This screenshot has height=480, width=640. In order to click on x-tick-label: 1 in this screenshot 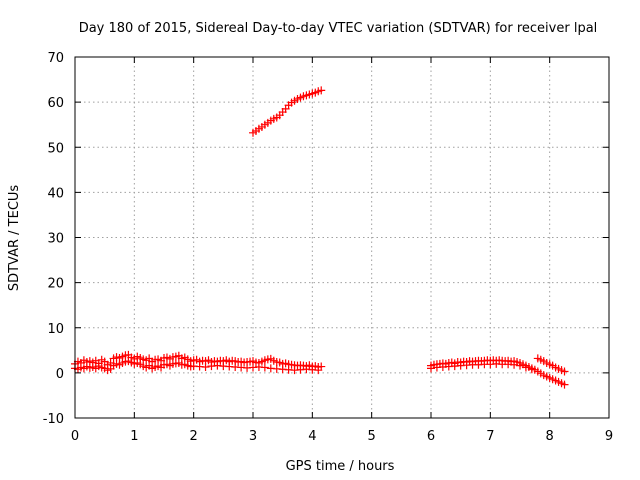, I will do `click(134, 436)`.